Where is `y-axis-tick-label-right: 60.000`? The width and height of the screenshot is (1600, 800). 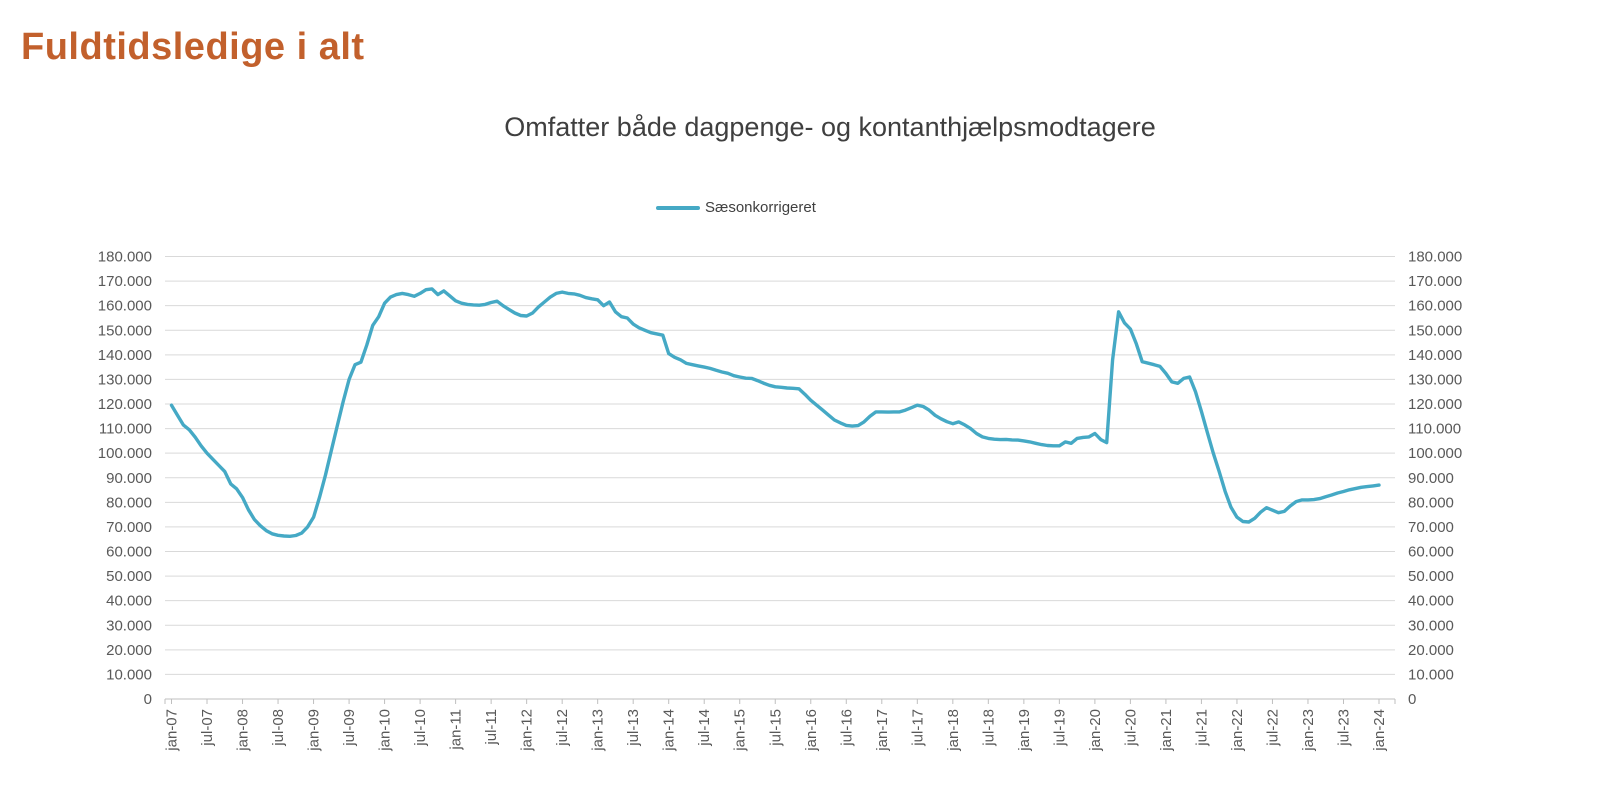 y-axis-tick-label-right: 60.000 is located at coordinates (1431, 552).